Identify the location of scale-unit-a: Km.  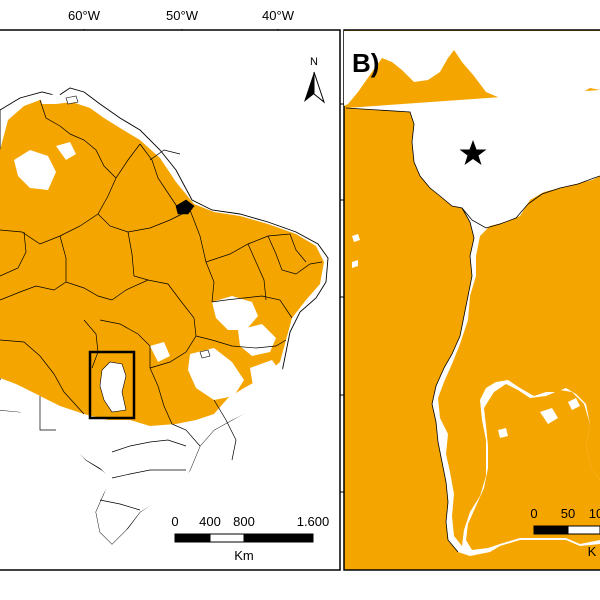
(244, 555).